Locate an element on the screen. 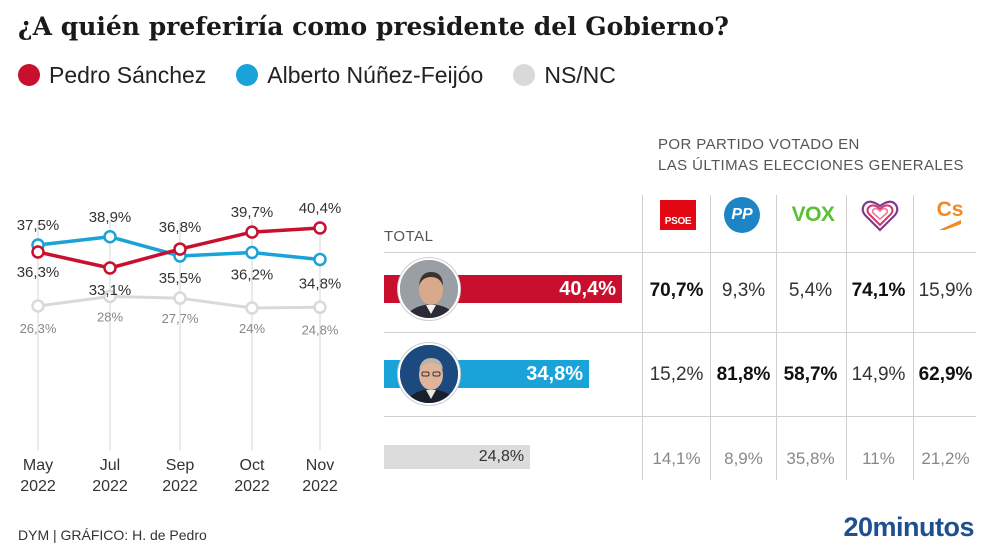 The image size is (990, 556). bar-value-feijoo: 34,8% is located at coordinates (554, 374).